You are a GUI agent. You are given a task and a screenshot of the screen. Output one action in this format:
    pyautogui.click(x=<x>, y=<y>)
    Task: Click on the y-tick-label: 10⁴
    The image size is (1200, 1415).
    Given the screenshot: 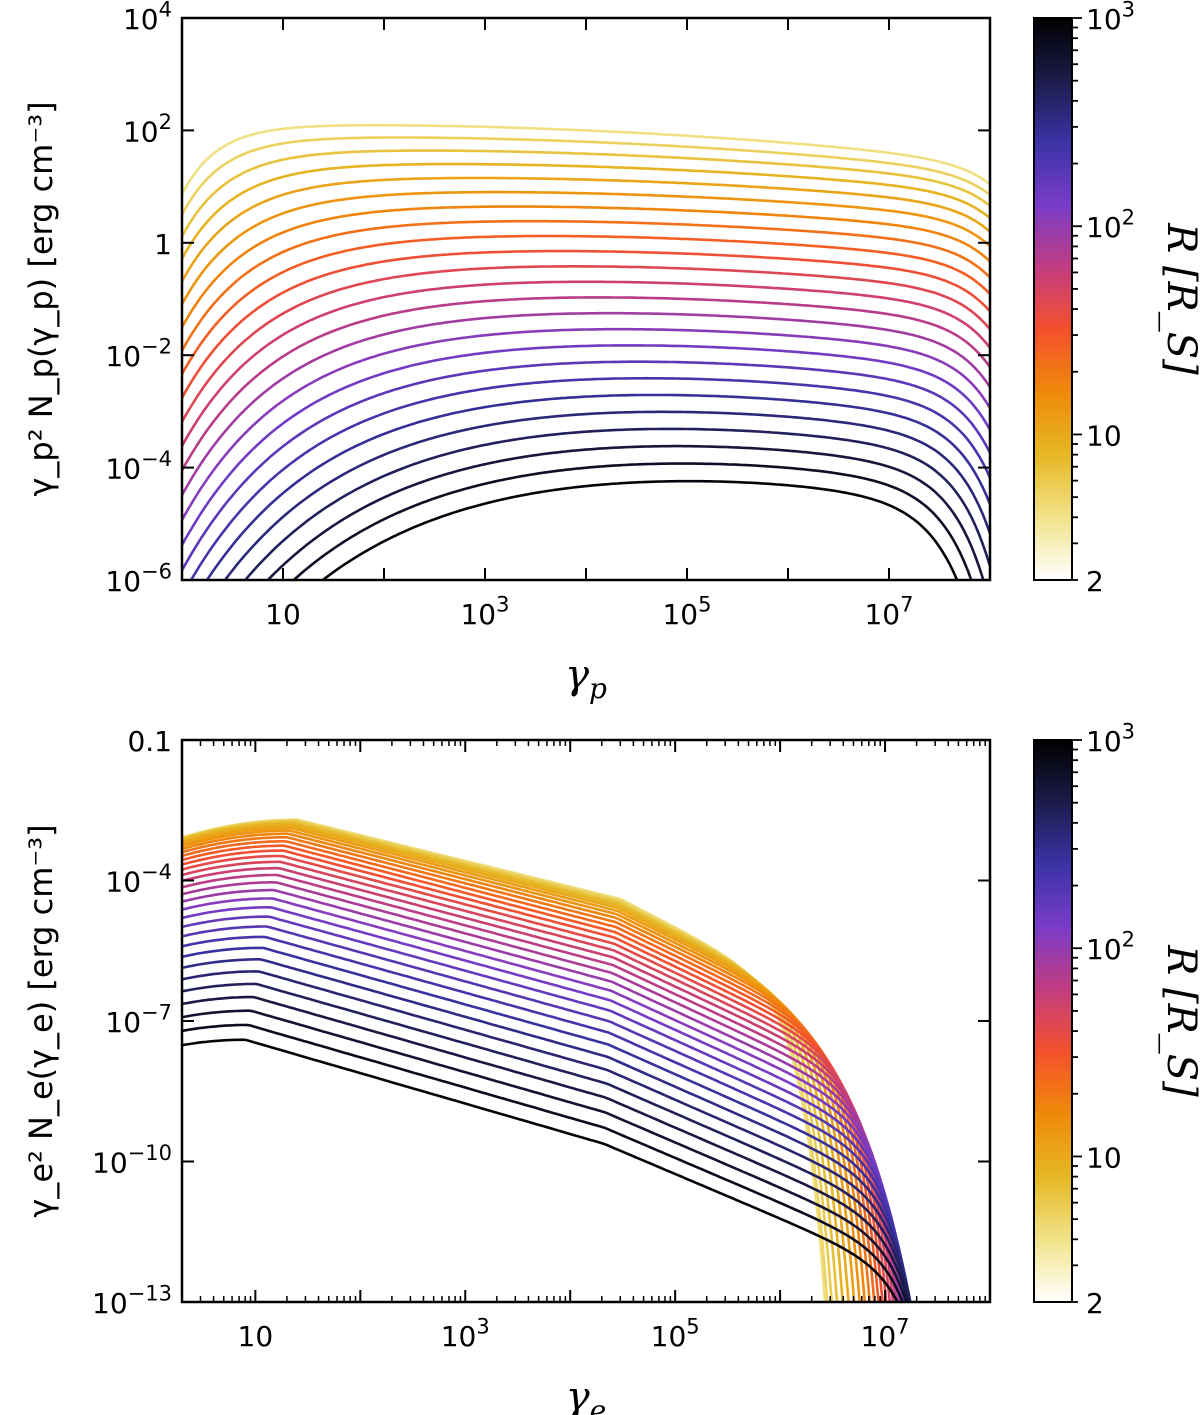 What is the action you would take?
    pyautogui.click(x=147, y=18)
    